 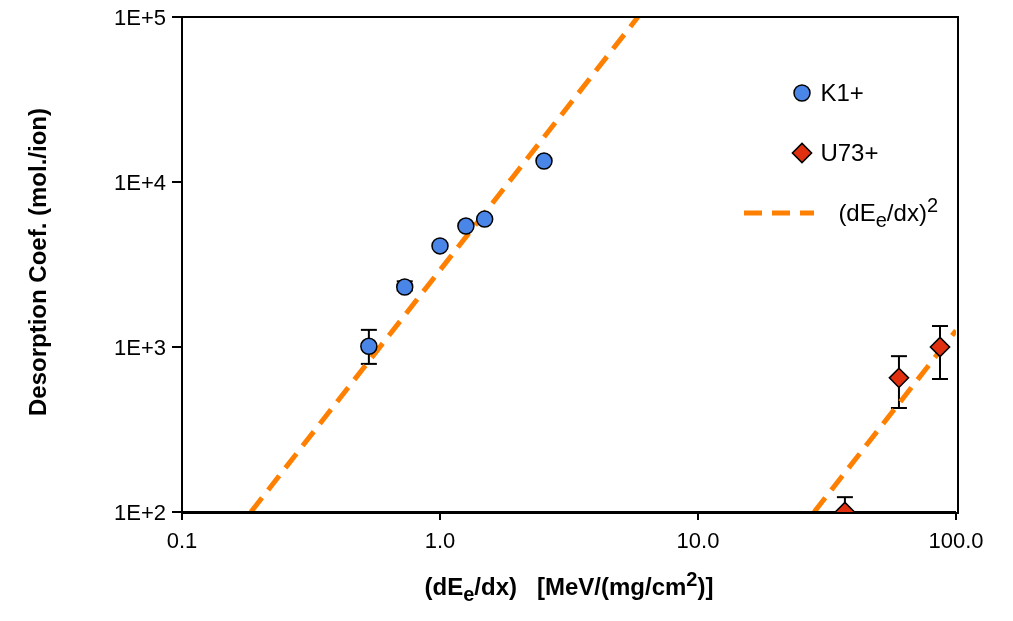 What do you see at coordinates (140, 347) in the screenshot?
I see `y-tick-label: 1E+3` at bounding box center [140, 347].